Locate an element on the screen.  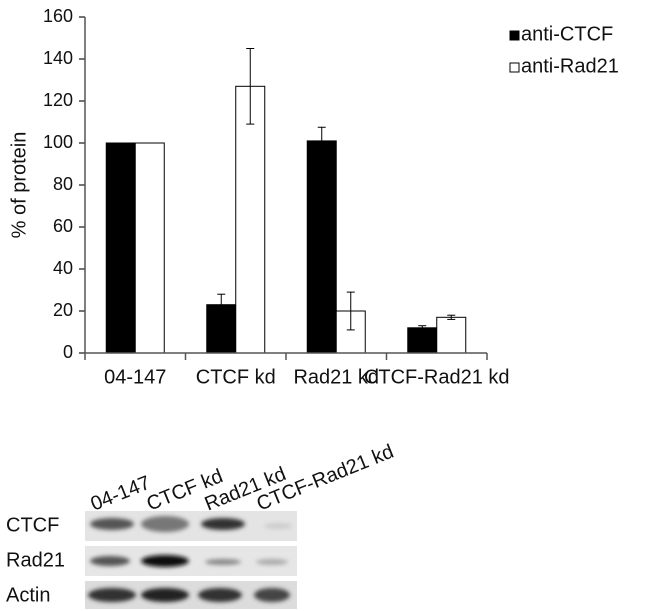
legend-item: anti-CTCF is located at coordinates (561, 34).